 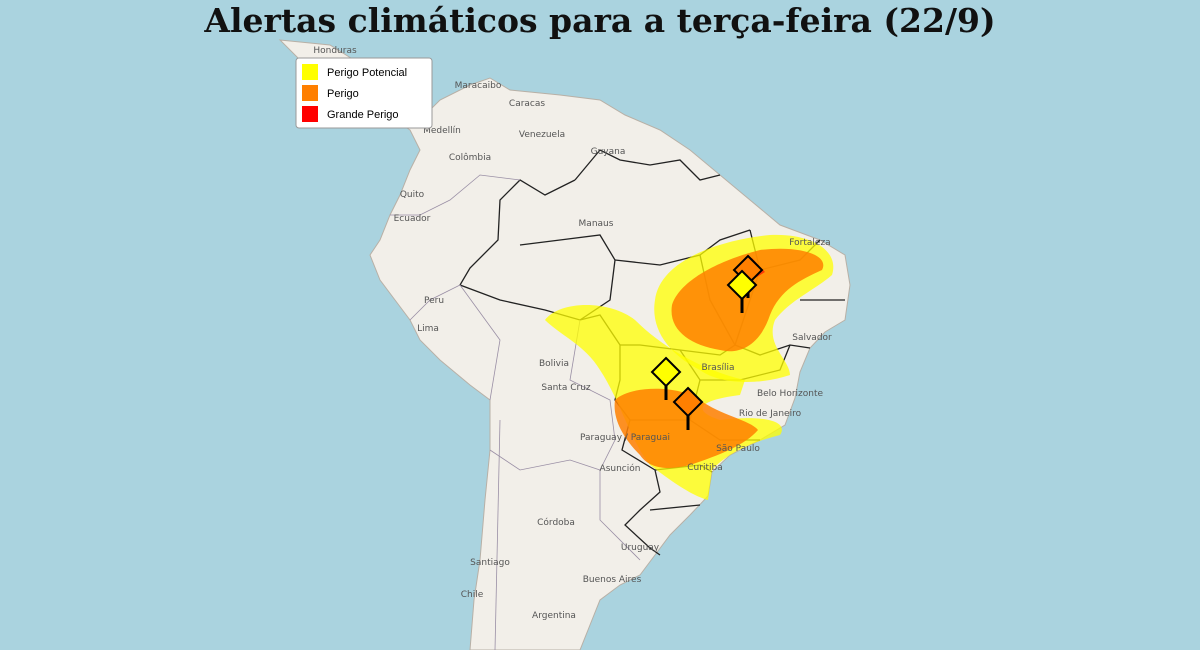 What do you see at coordinates (812, 338) in the screenshot?
I see `place-label: Salvador` at bounding box center [812, 338].